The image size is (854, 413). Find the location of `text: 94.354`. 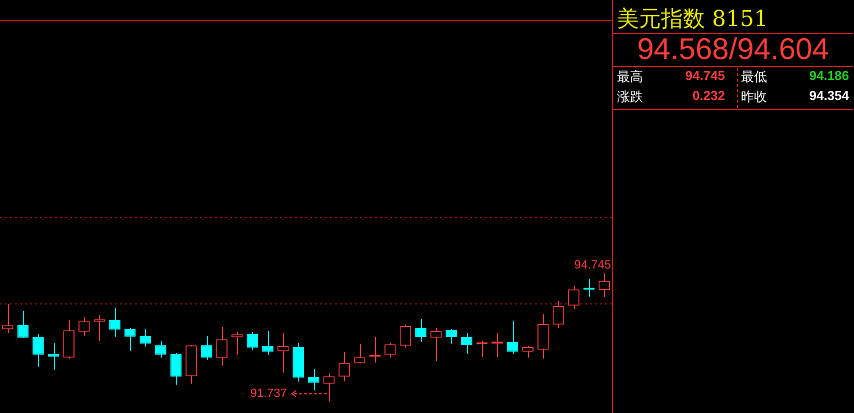

text: 94.354 is located at coordinates (828, 95).